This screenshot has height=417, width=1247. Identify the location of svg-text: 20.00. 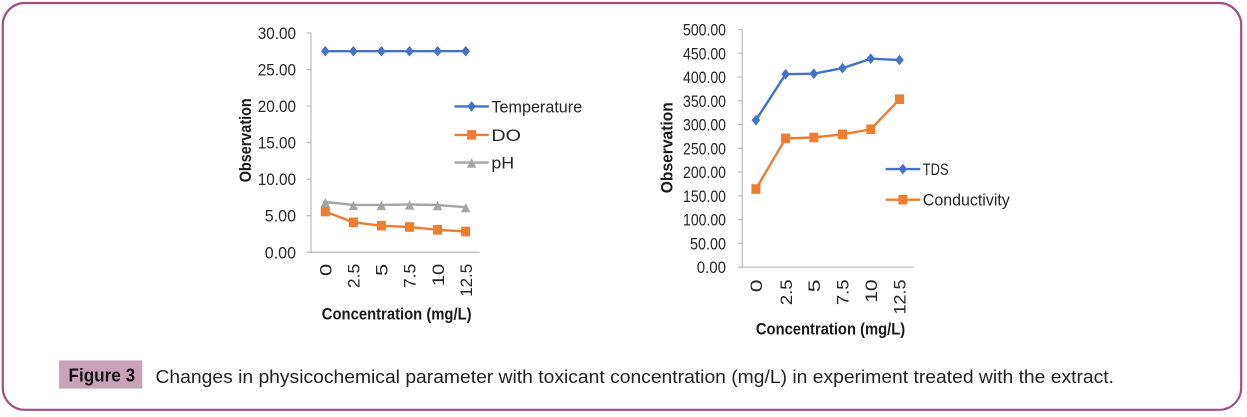
(277, 106).